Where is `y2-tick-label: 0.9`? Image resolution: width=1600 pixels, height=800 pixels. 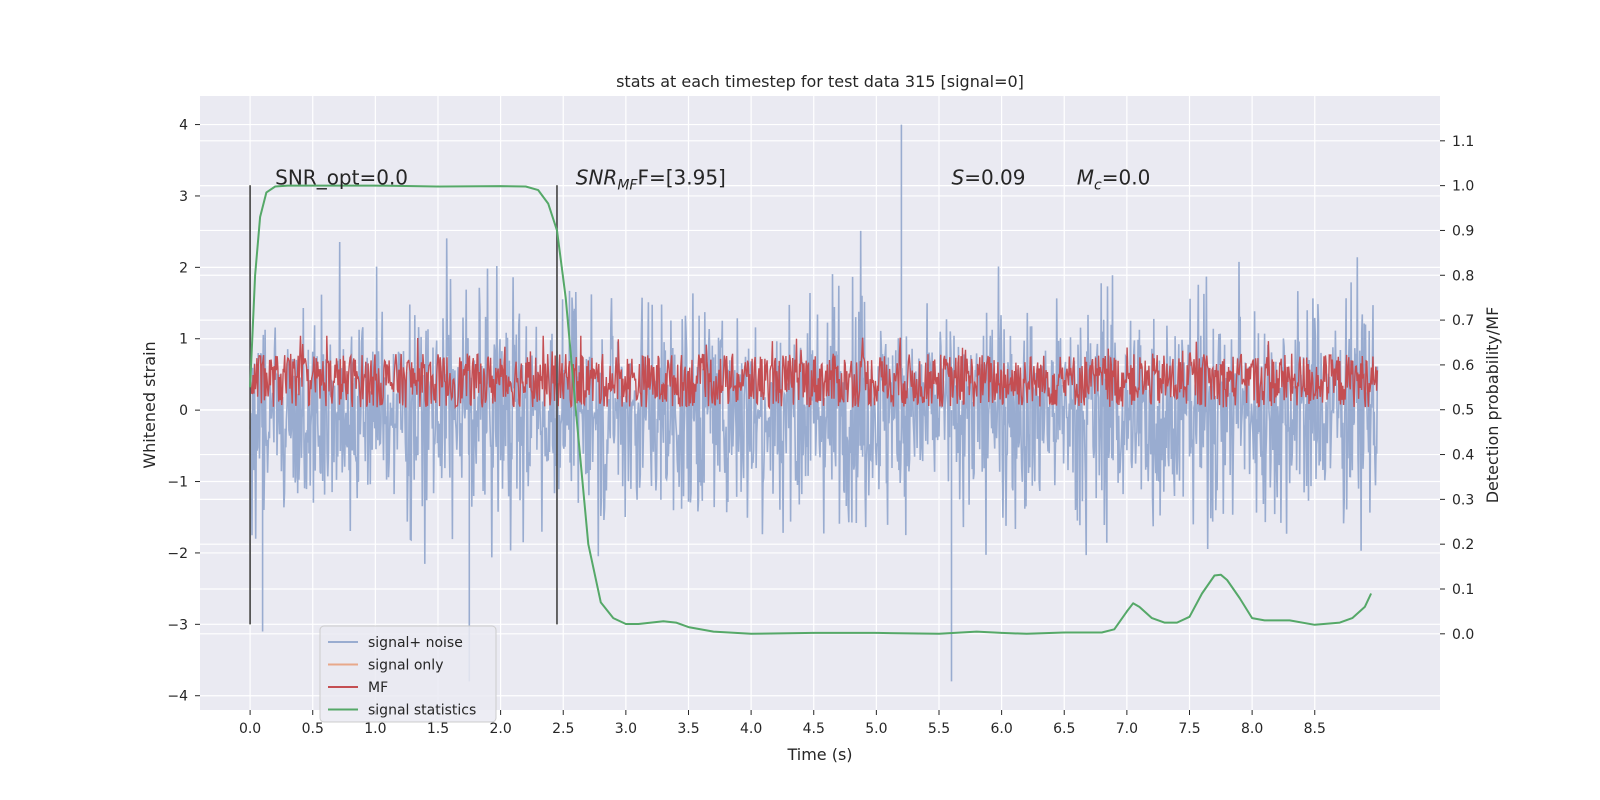
y2-tick-label: 0.9 is located at coordinates (1463, 231).